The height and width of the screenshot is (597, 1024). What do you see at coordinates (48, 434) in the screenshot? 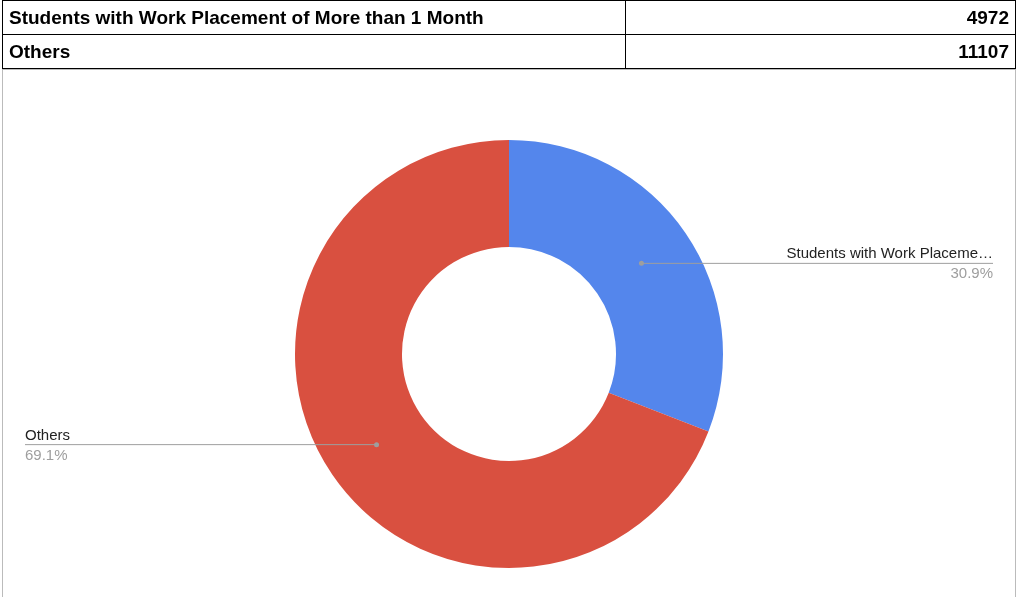
I see `slice-label: Others` at bounding box center [48, 434].